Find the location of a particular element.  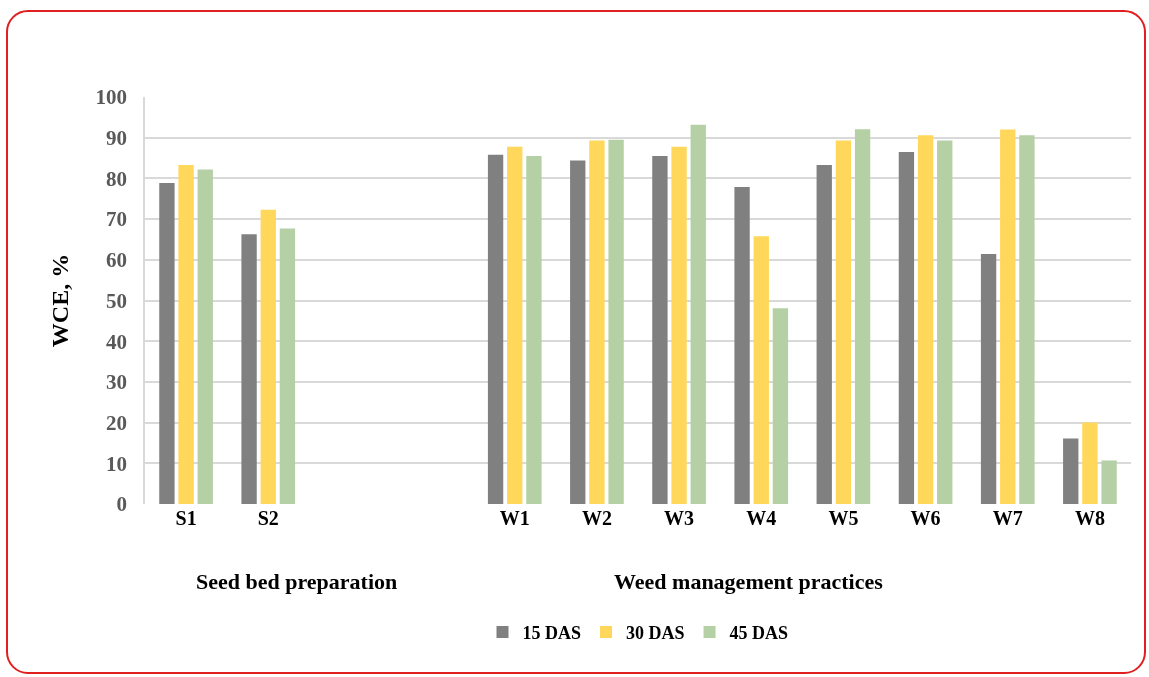

x-tick-label: W3 is located at coordinates (679, 518).